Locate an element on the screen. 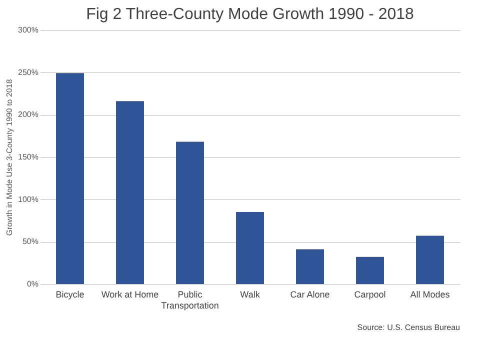 The height and width of the screenshot is (349, 480). x-tick-label: Public Transportation is located at coordinates (190, 300).